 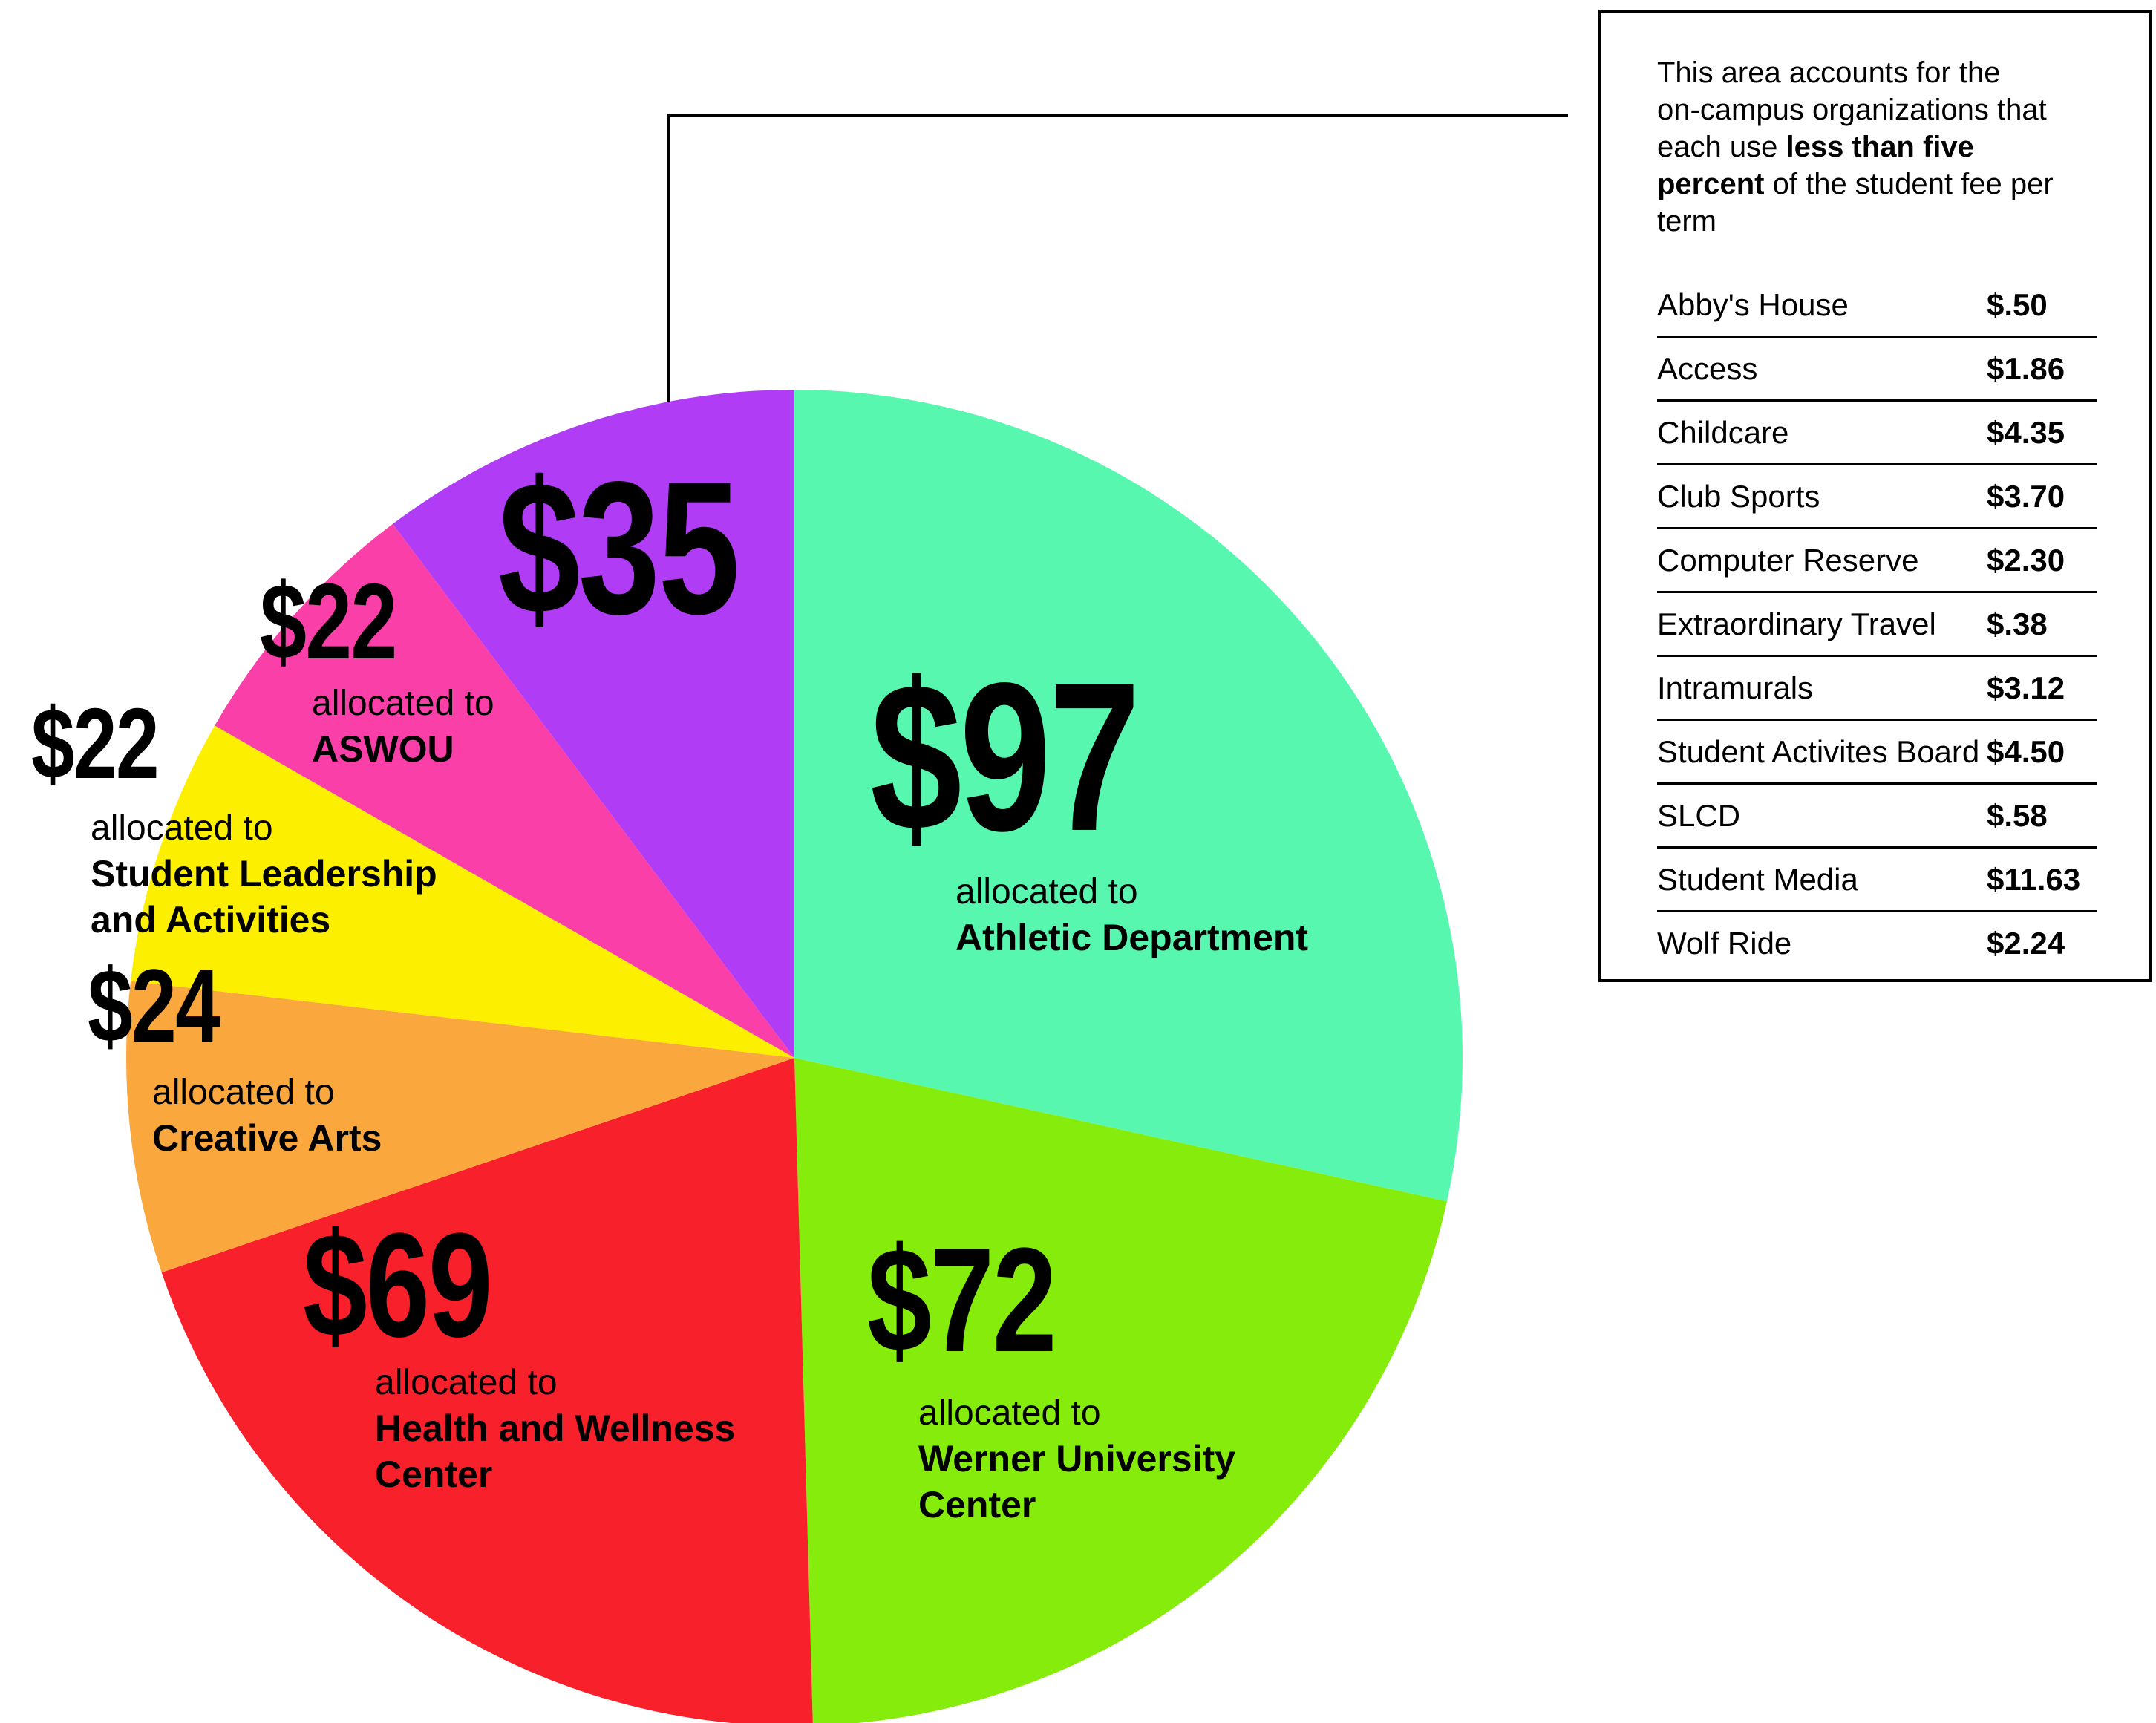 I want to click on pie-slice-creative, so click(x=460, y=1127).